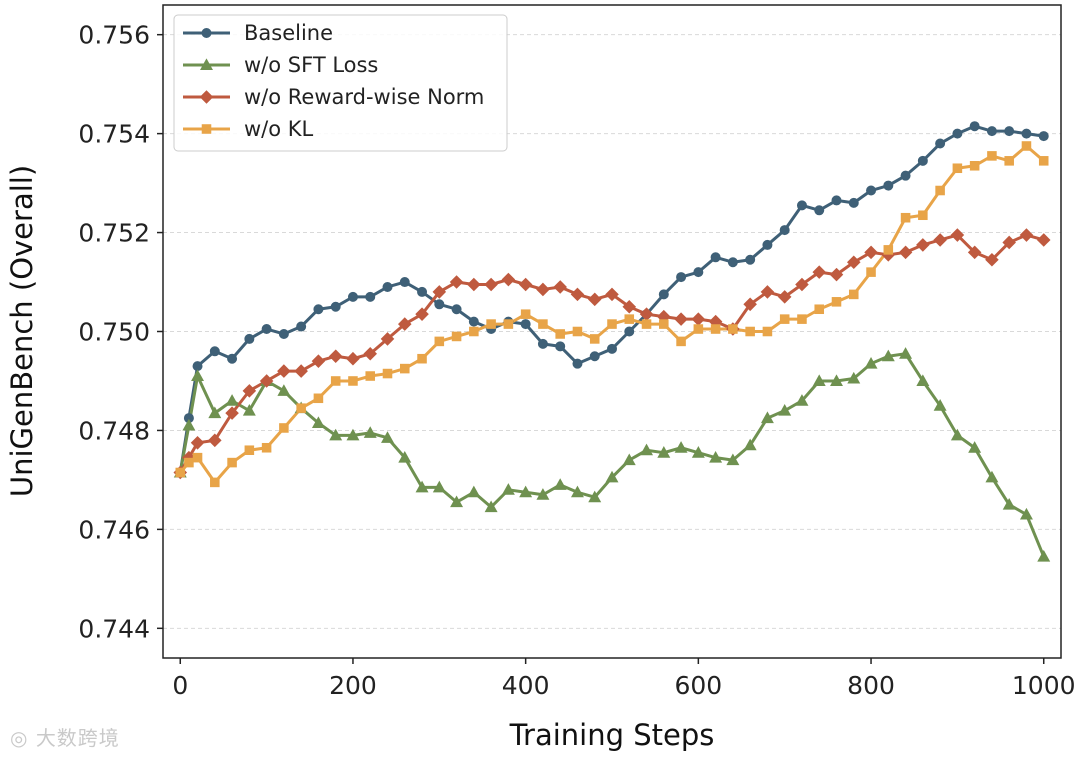  Describe the element at coordinates (22, 331) in the screenshot. I see `y-axis-title: UniGenBench (Overall)` at that location.